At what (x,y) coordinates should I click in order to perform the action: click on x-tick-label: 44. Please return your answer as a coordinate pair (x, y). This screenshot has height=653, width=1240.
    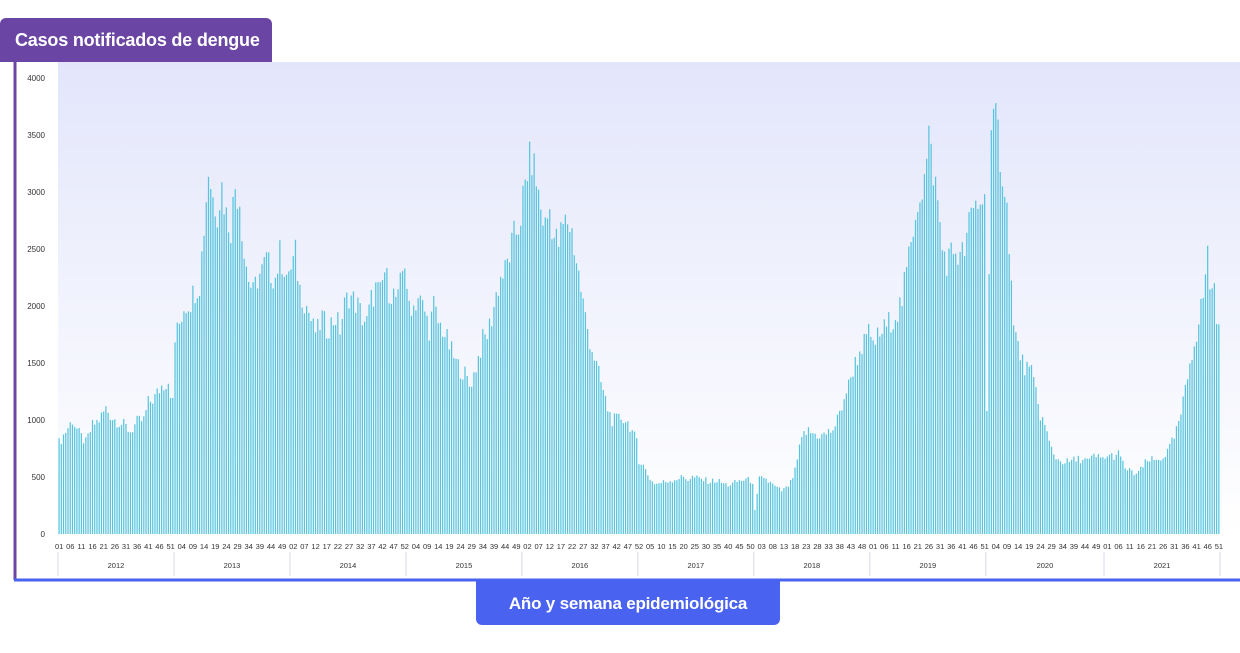
    Looking at the image, I should click on (271, 546).